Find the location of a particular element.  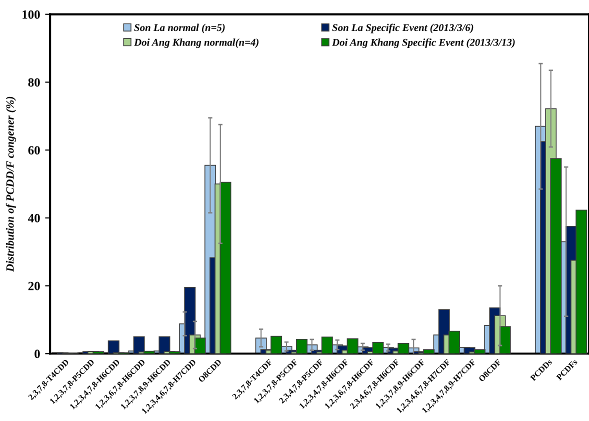

legend-label: Doi Ang Khang normal(n=4) is located at coordinates (196, 43).